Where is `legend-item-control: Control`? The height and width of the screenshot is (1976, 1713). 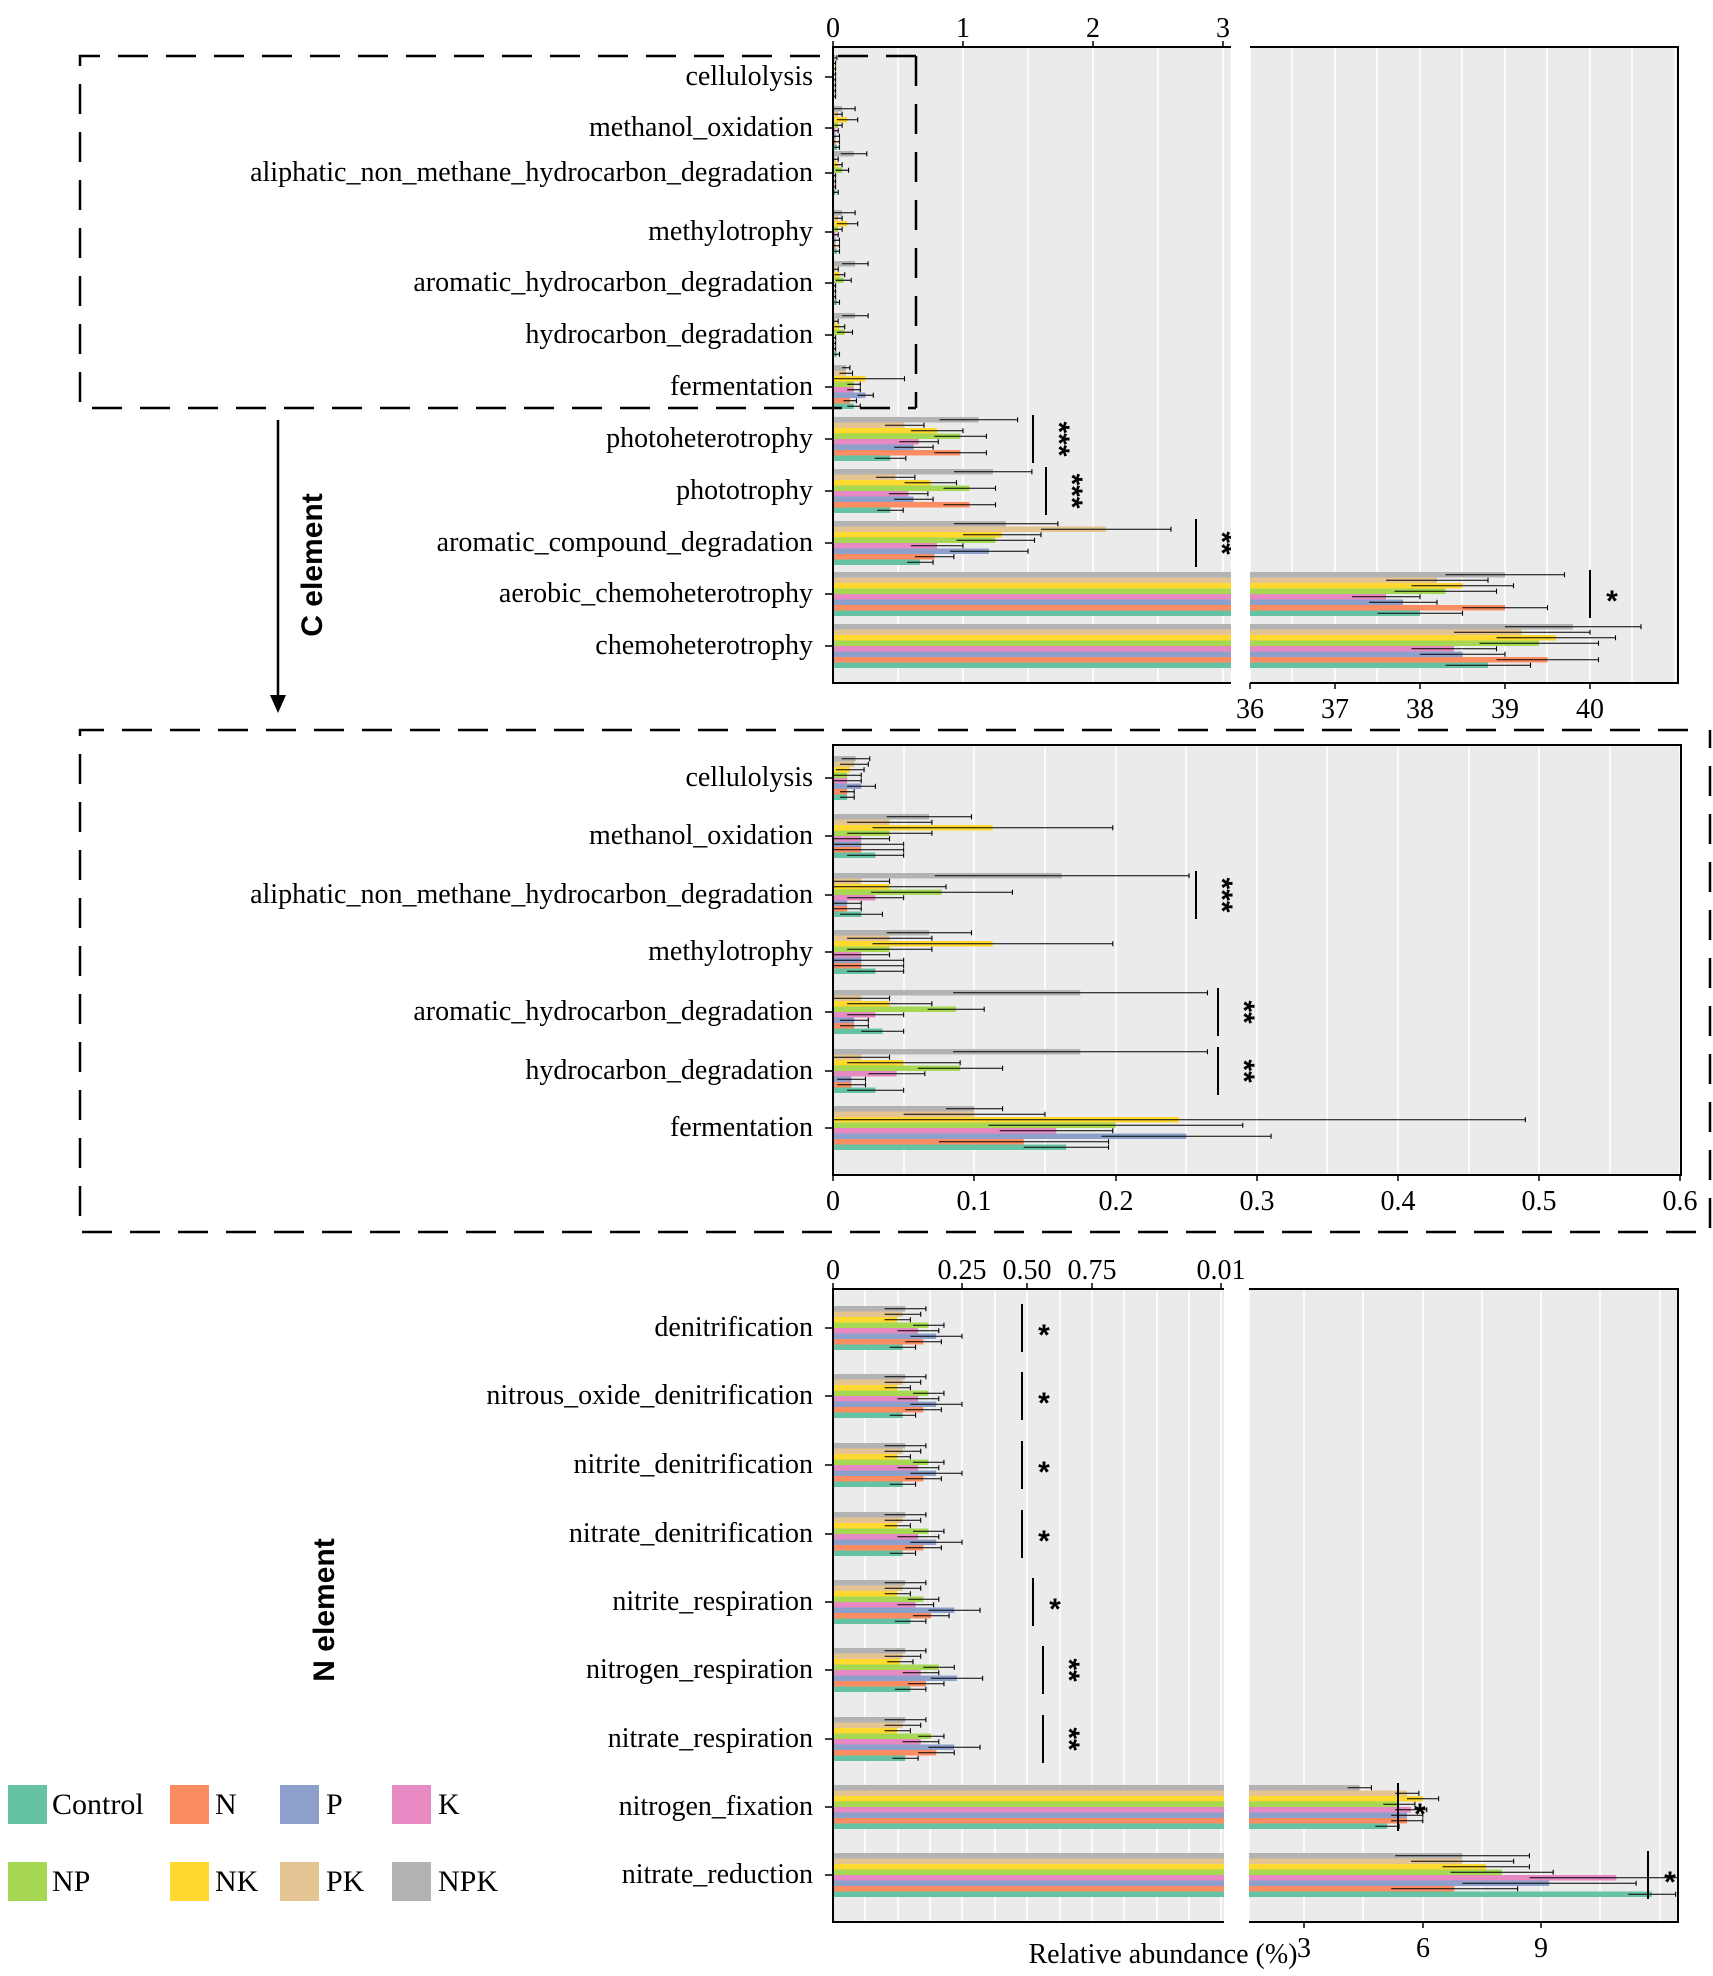 legend-item-control: Control is located at coordinates (76, 1804).